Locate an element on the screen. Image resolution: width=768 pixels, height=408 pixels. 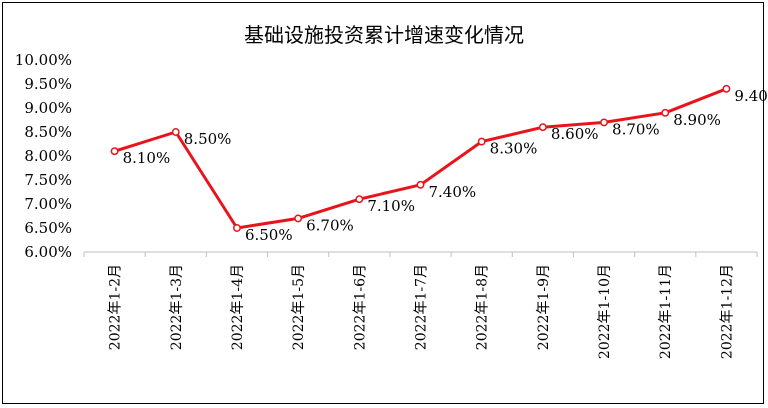
data-label: 8.90% is located at coordinates (697, 120).